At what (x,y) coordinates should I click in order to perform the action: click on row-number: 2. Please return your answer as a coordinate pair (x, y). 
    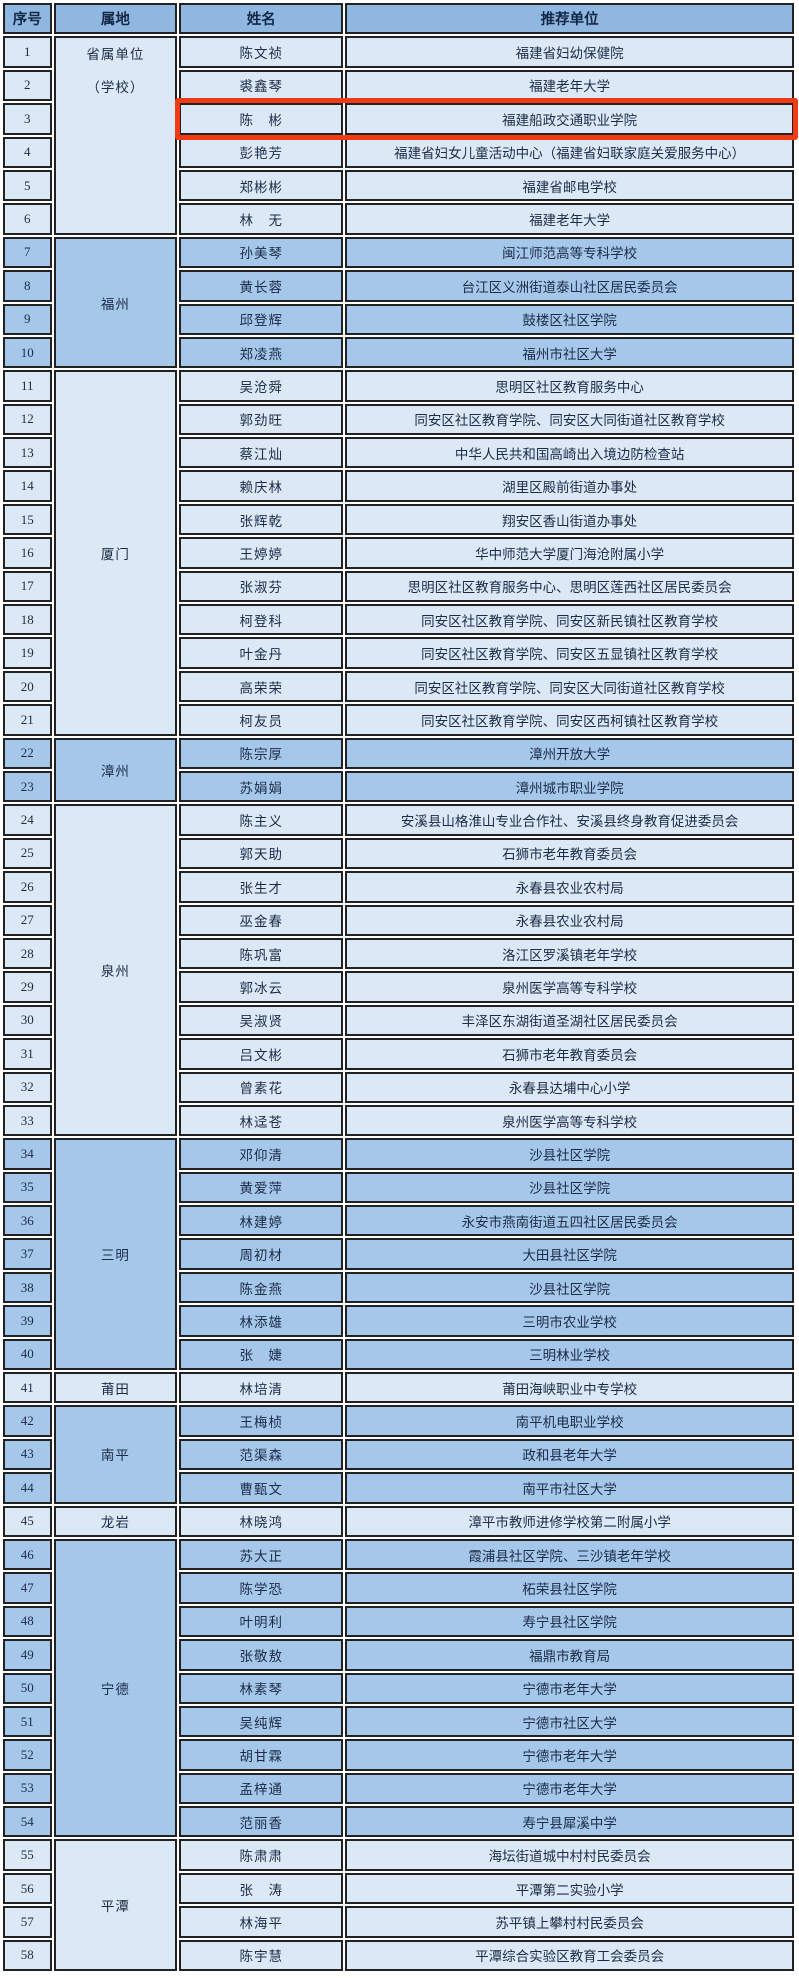
    Looking at the image, I should click on (27, 85).